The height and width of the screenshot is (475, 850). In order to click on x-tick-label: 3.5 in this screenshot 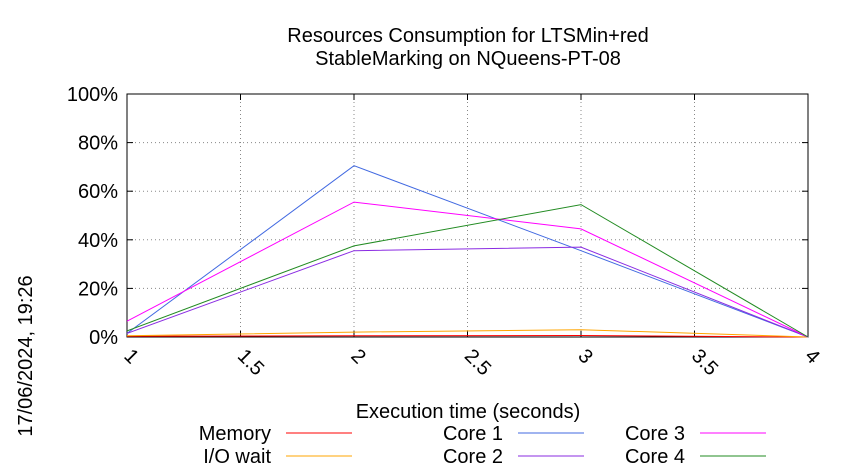, I will do `click(704, 362)`.